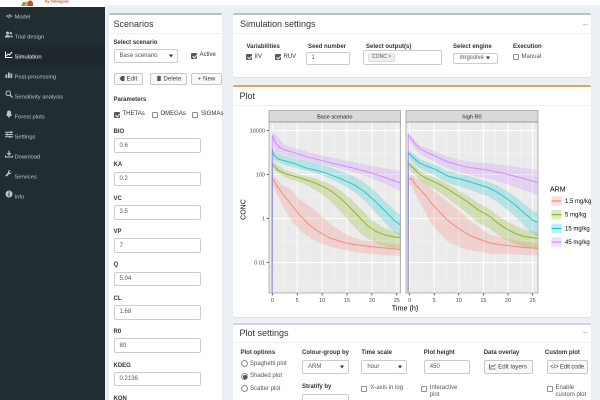 This screenshot has width=600, height=400. What do you see at coordinates (257, 132) in the screenshot?
I see `svg-text: 10000` at bounding box center [257, 132].